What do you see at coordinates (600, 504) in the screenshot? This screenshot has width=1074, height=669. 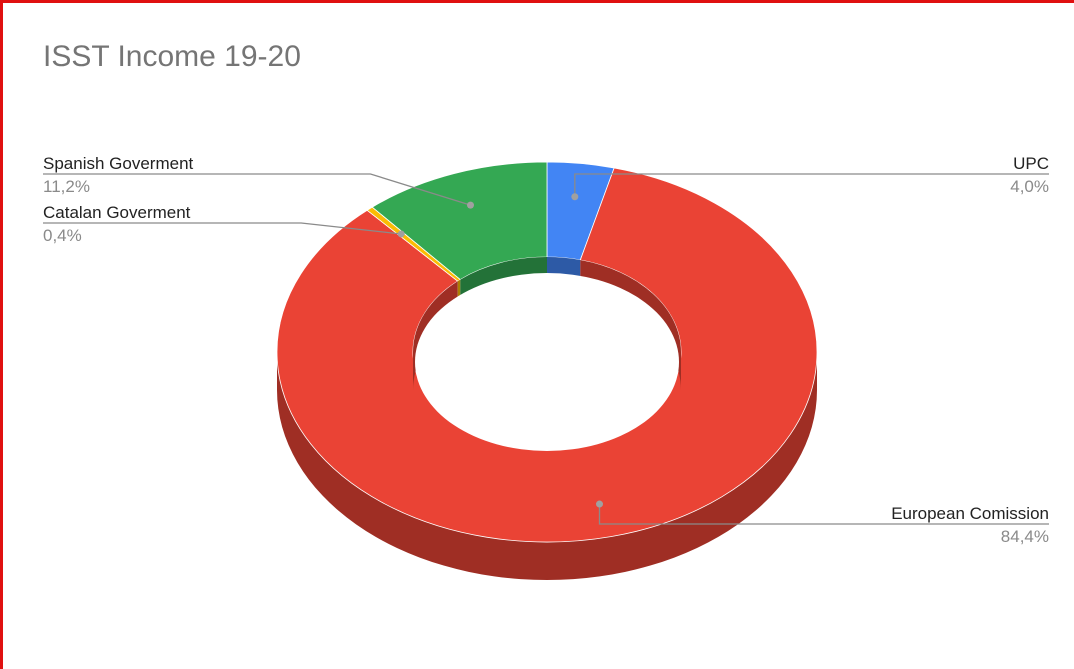 I see `leader-dot-european-comission` at bounding box center [600, 504].